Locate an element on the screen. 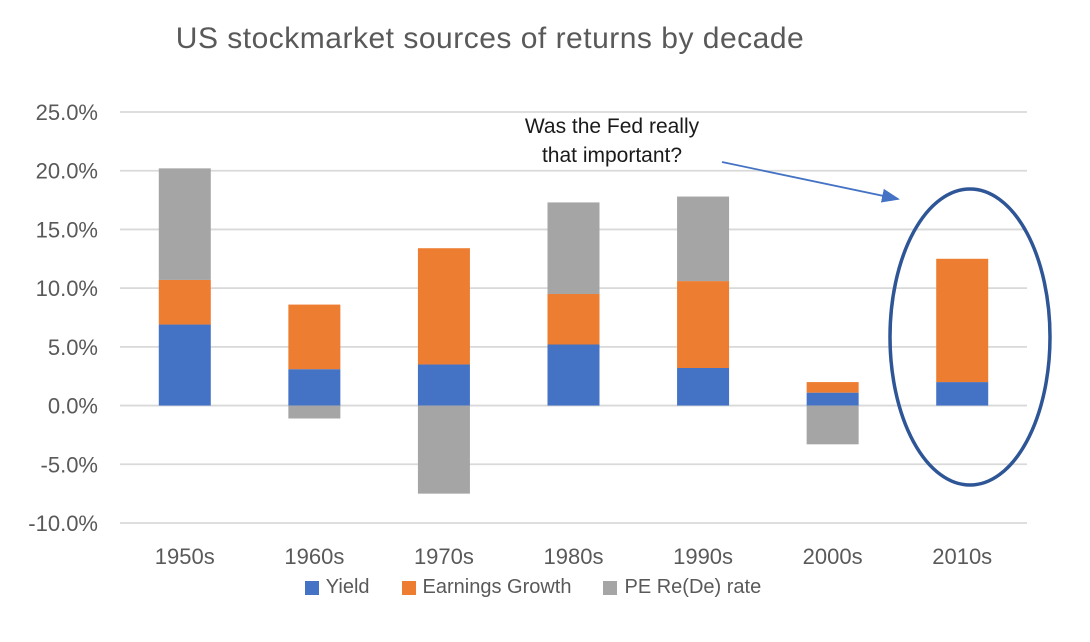 Image resolution: width=1090 pixels, height=642 pixels. annotation-text: Was the Fed really that important? is located at coordinates (612, 141).